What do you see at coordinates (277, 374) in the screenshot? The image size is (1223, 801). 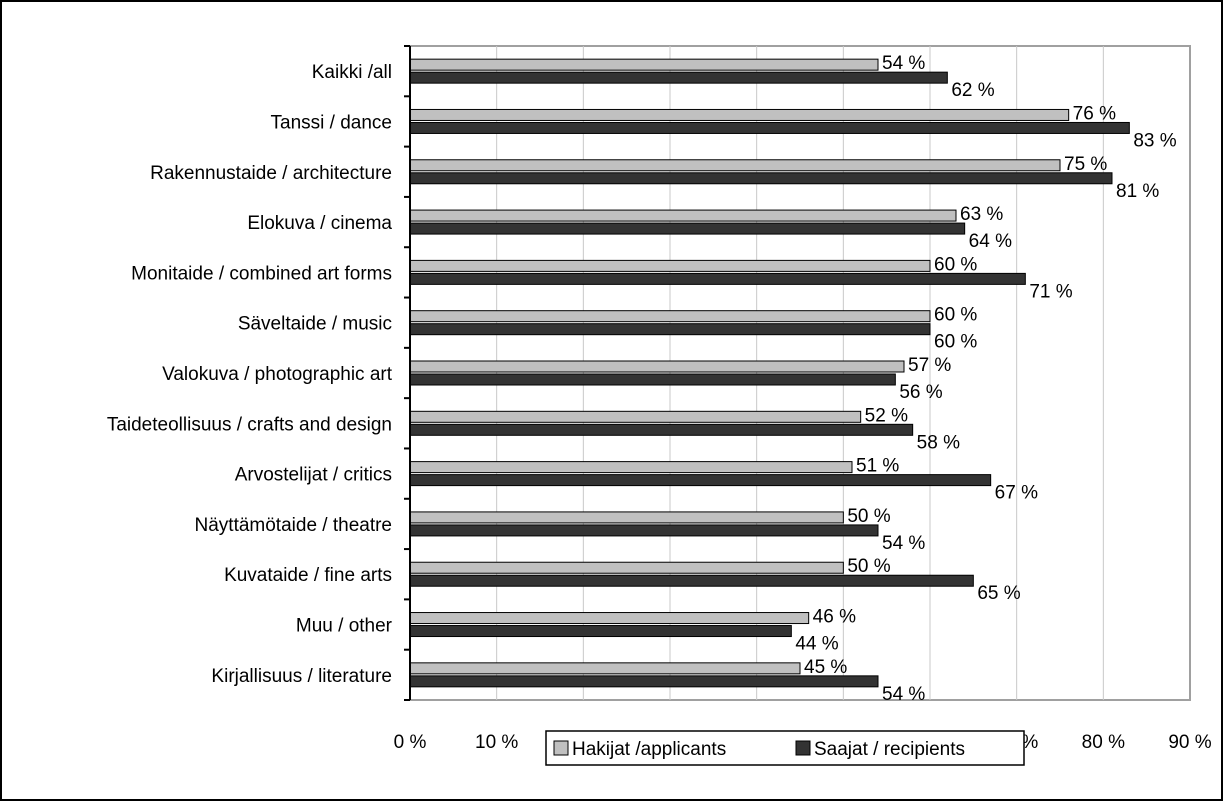 I see `category-label: Valokuva / photographic art` at bounding box center [277, 374].